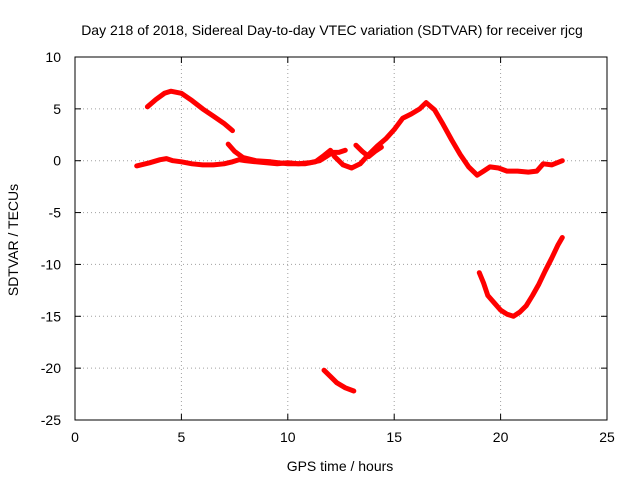 Image resolution: width=640 pixels, height=480 pixels. Describe the element at coordinates (288, 437) in the screenshot. I see `x-tick-label: 10` at that location.